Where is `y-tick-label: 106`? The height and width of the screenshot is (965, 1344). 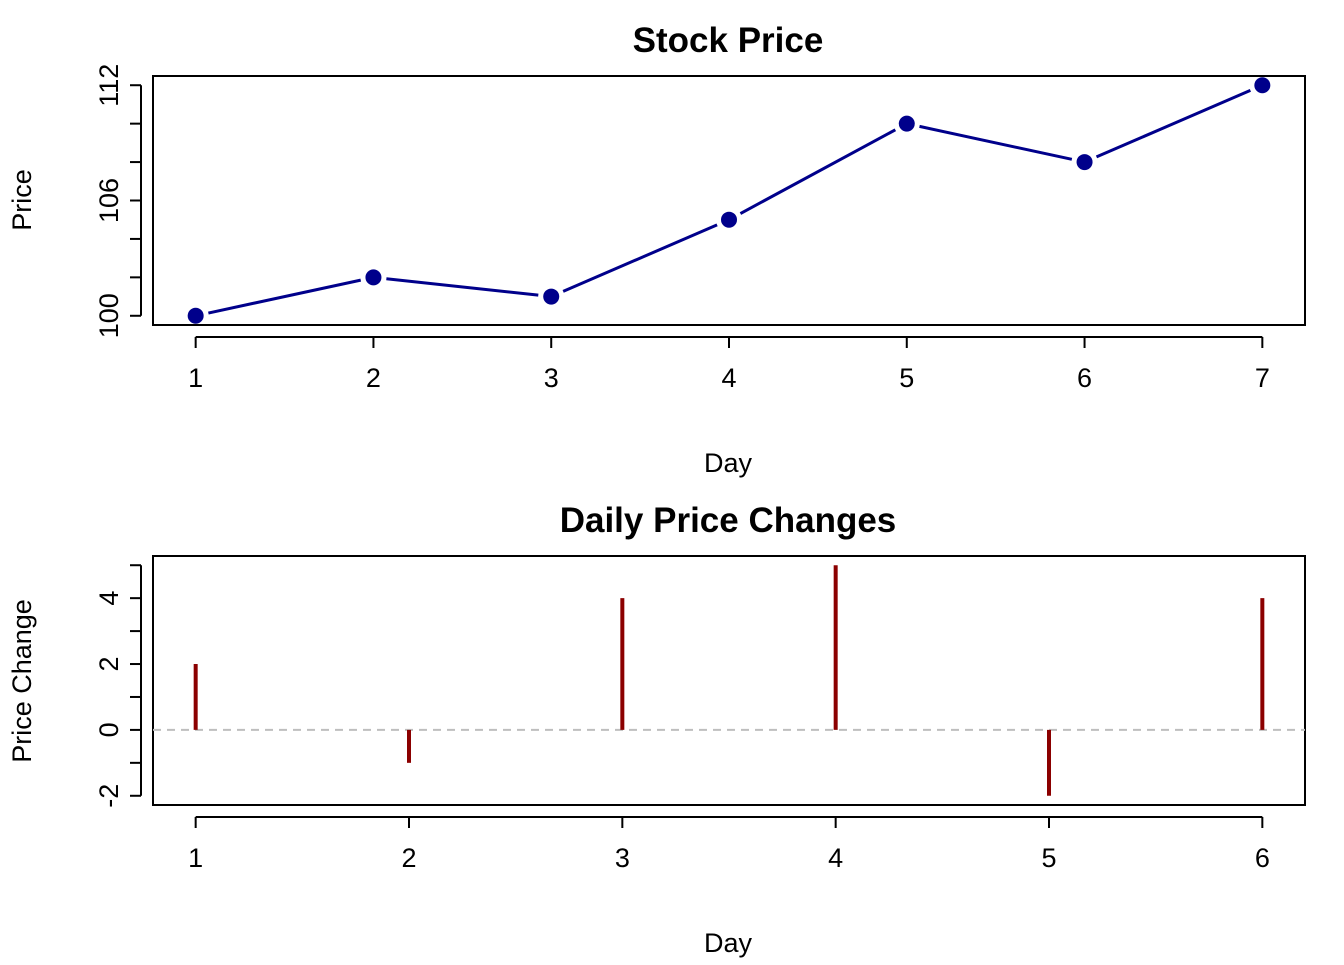
y-tick-label: 106 is located at coordinates (109, 200).